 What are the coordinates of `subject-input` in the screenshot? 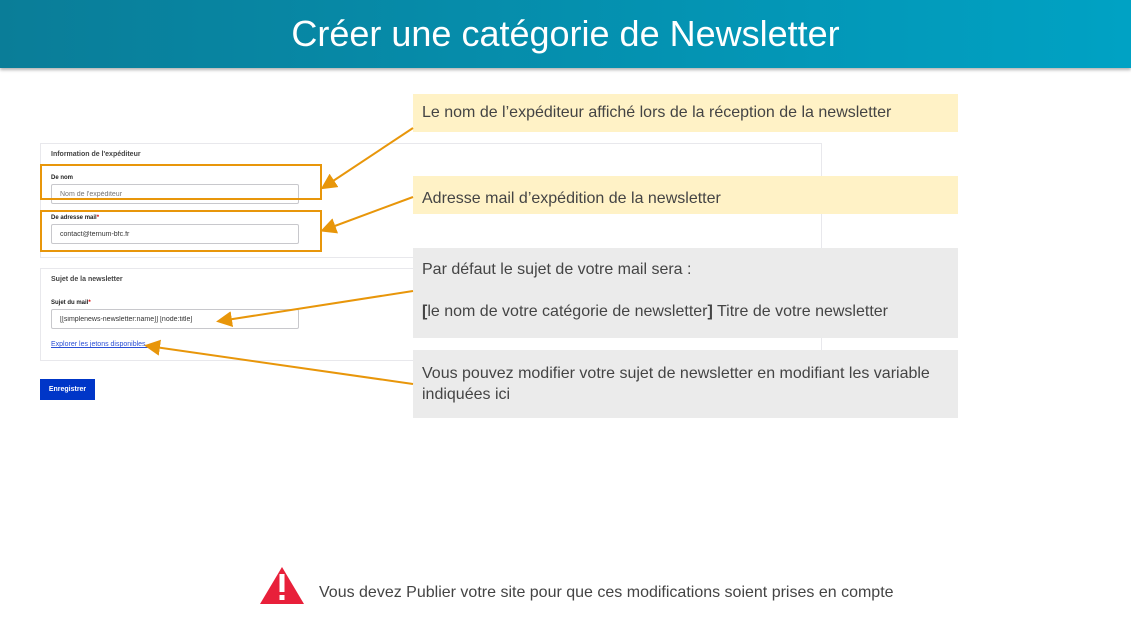 It's located at (175, 319).